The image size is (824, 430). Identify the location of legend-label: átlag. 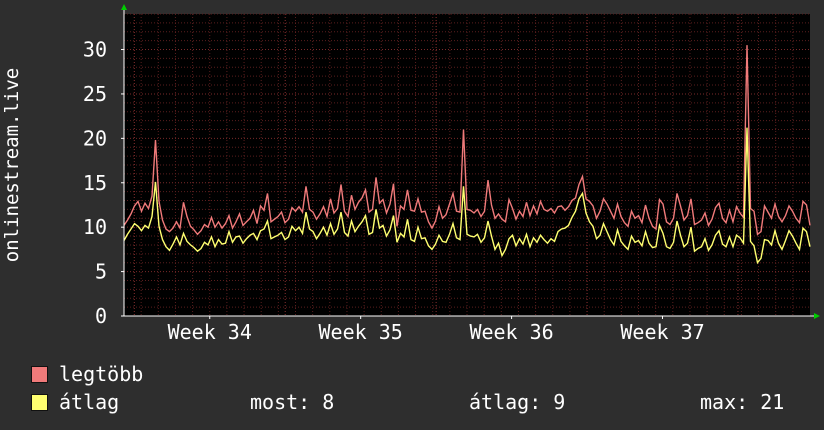
(89, 402).